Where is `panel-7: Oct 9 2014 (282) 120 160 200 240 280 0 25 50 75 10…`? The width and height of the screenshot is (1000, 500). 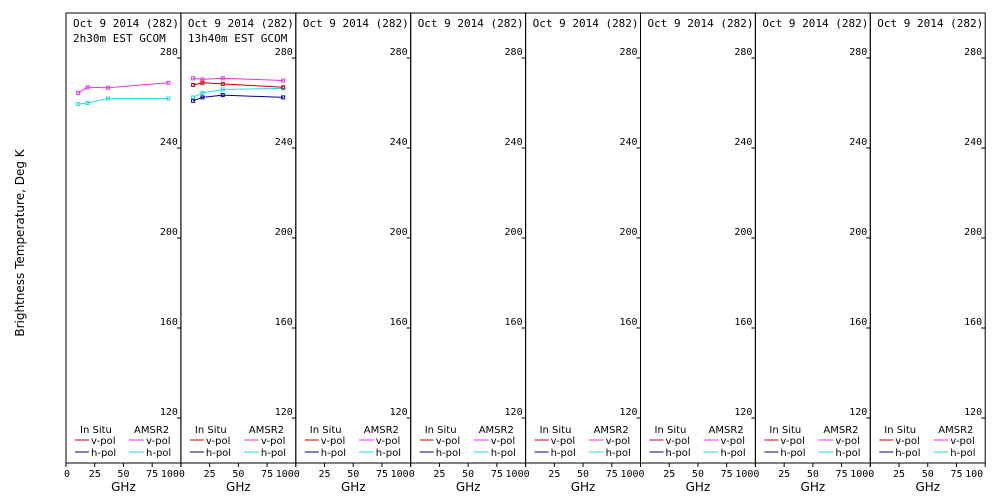
panel-7: Oct 9 2014 (282) 120 160 200 240 280 0 25 50 75 10… is located at coordinates (812, 253).